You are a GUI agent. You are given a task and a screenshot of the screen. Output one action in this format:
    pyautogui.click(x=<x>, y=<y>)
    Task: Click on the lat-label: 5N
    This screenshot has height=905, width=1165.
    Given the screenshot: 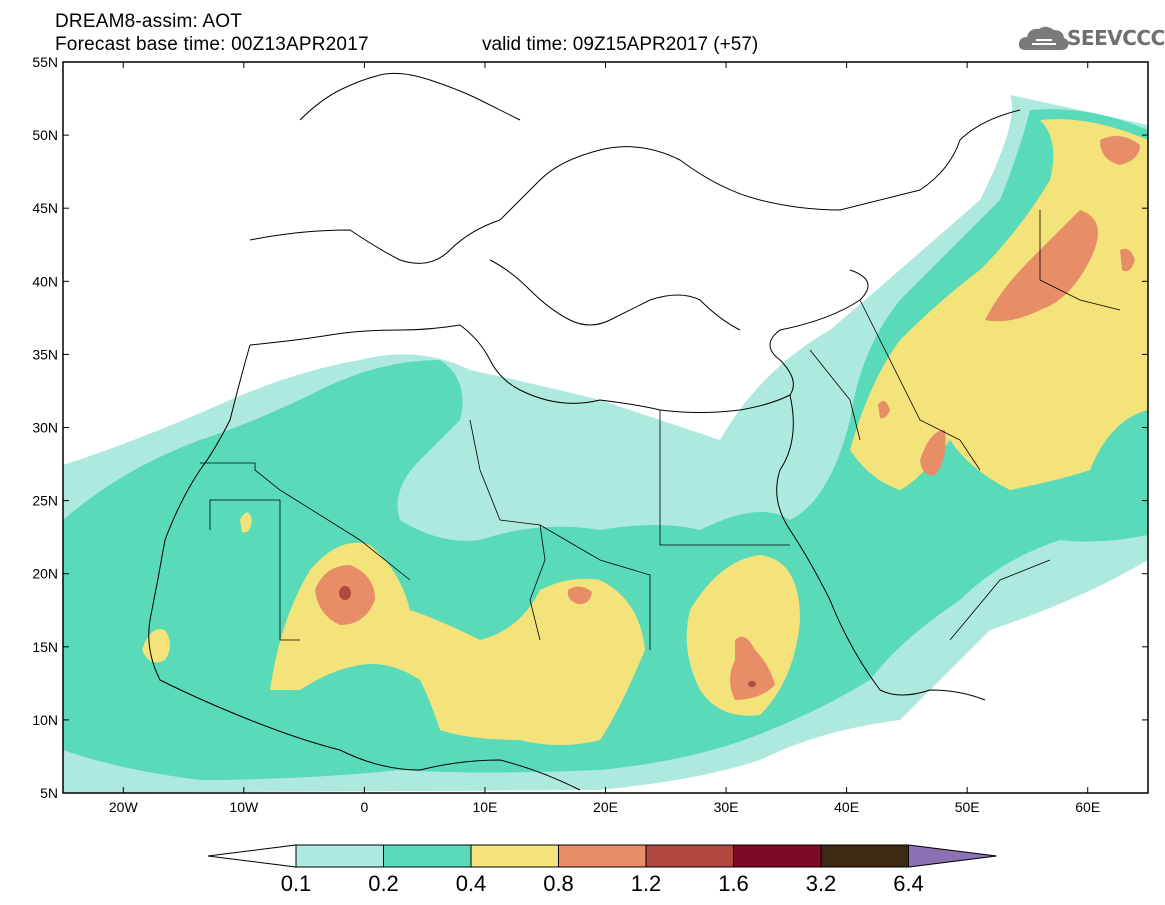 What is the action you would take?
    pyautogui.click(x=49, y=793)
    